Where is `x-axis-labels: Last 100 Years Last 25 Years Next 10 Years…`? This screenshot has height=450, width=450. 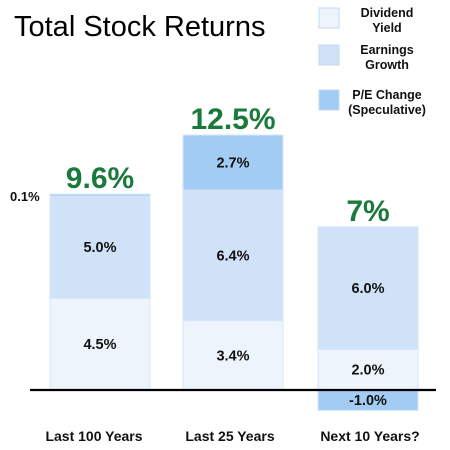 x-axis-labels: Last 100 Years Last 25 Years Next 10 Years… is located at coordinates (232, 436).